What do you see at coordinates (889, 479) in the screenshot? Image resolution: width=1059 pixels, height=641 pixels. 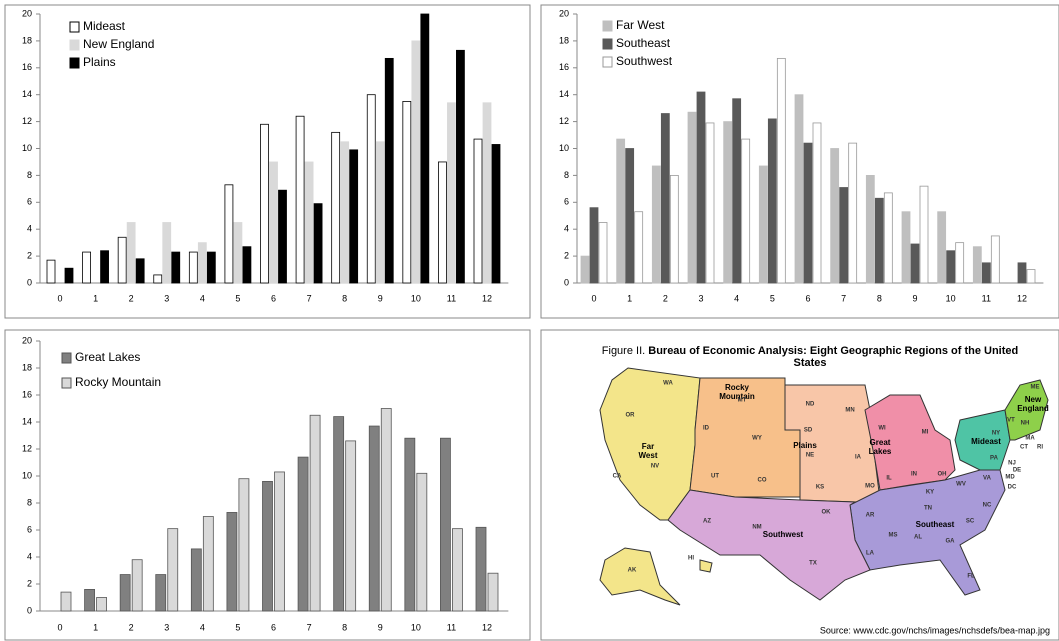 I see `state-label: IL` at bounding box center [889, 479].